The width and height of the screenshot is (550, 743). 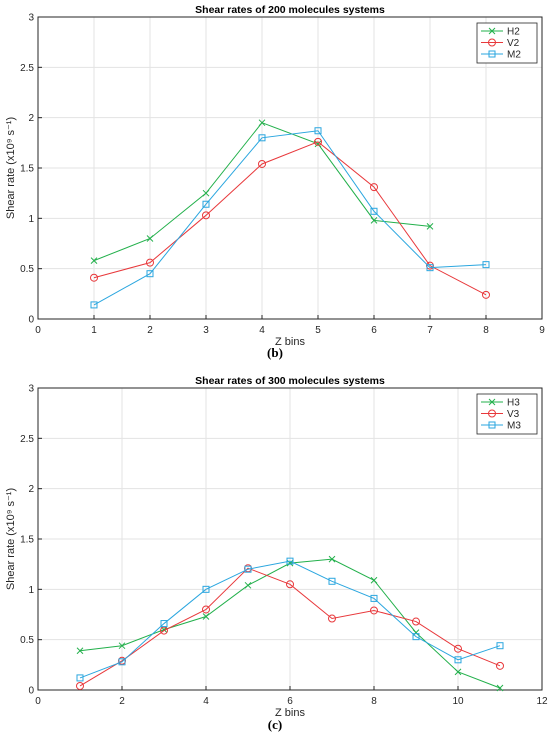 I want to click on legend-label: V3, so click(x=513, y=414).